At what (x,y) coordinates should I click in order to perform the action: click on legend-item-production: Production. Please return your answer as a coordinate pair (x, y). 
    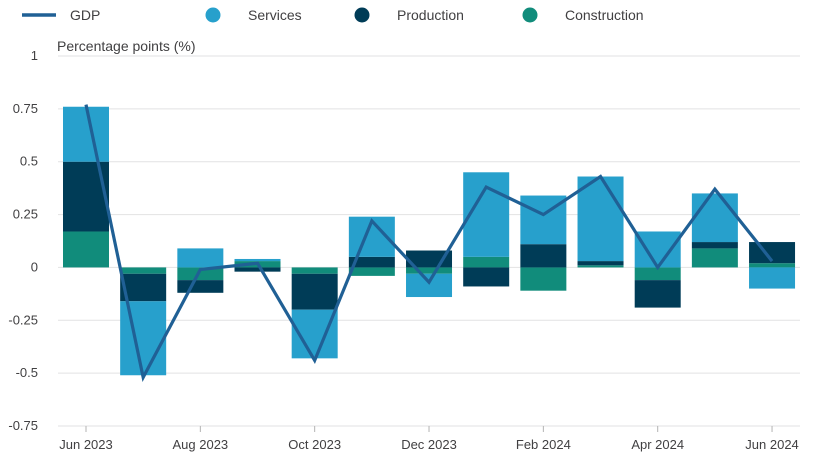
    Looking at the image, I should click on (409, 15).